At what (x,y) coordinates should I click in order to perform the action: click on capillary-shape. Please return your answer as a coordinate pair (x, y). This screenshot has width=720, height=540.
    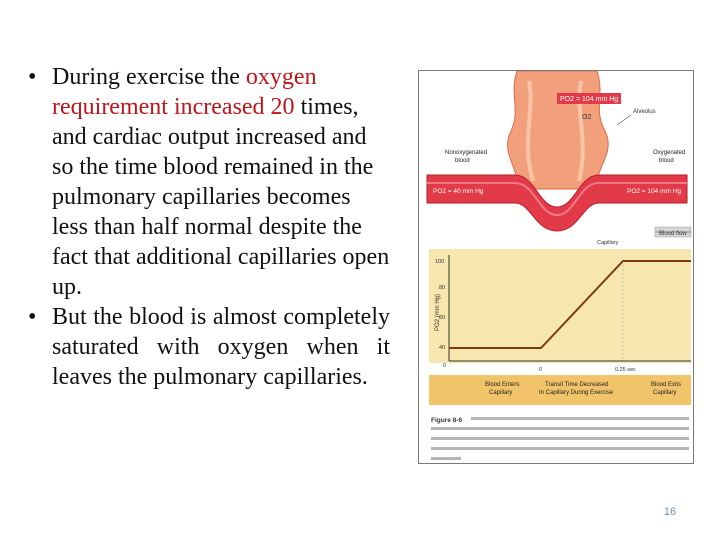
    Looking at the image, I should click on (557, 203).